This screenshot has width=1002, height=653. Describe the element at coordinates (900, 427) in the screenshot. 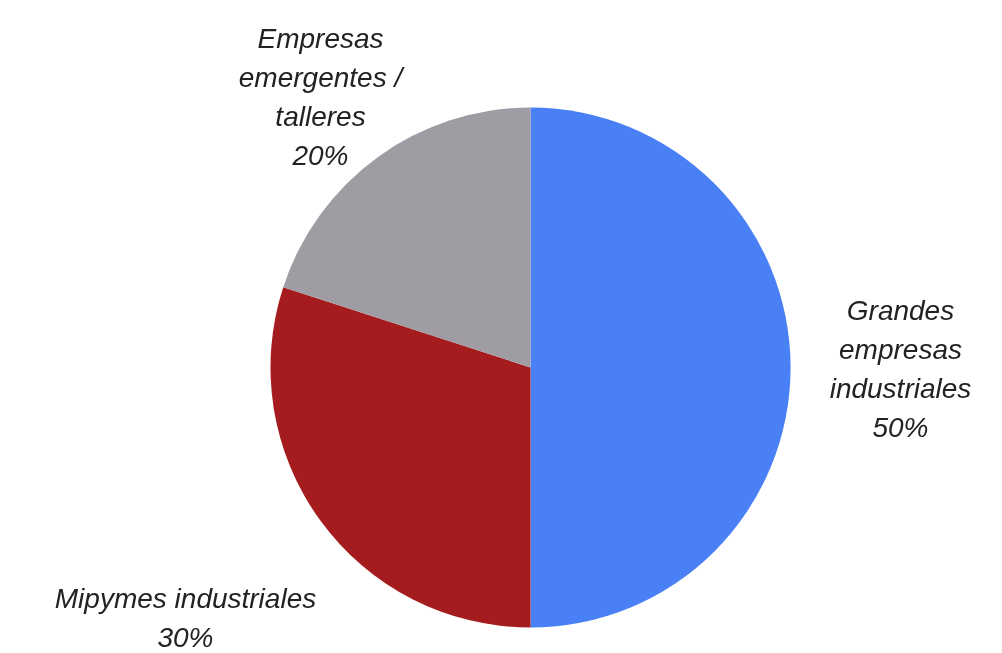

I see `data-label: 50%` at that location.